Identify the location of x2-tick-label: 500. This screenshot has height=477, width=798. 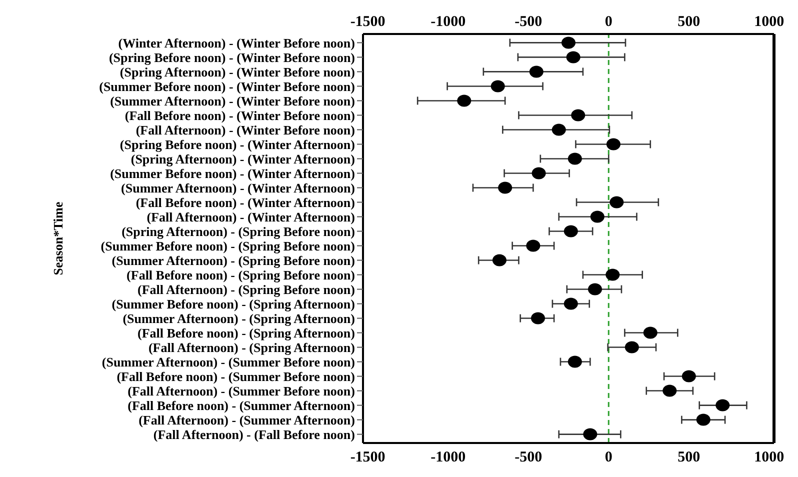
(689, 458).